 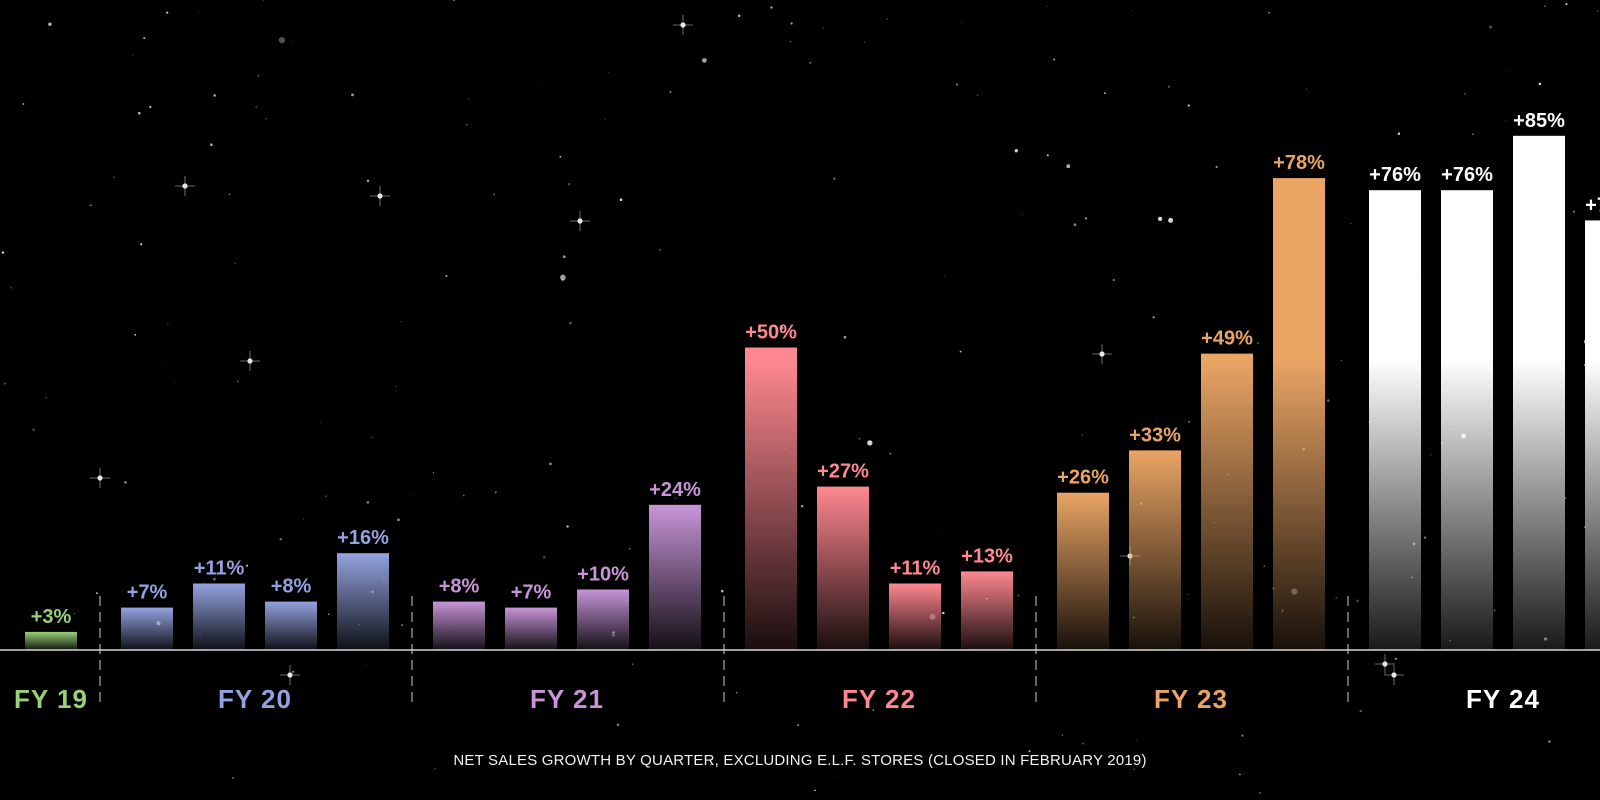 What do you see at coordinates (675, 577) in the screenshot?
I see `bar-fy21-q4` at bounding box center [675, 577].